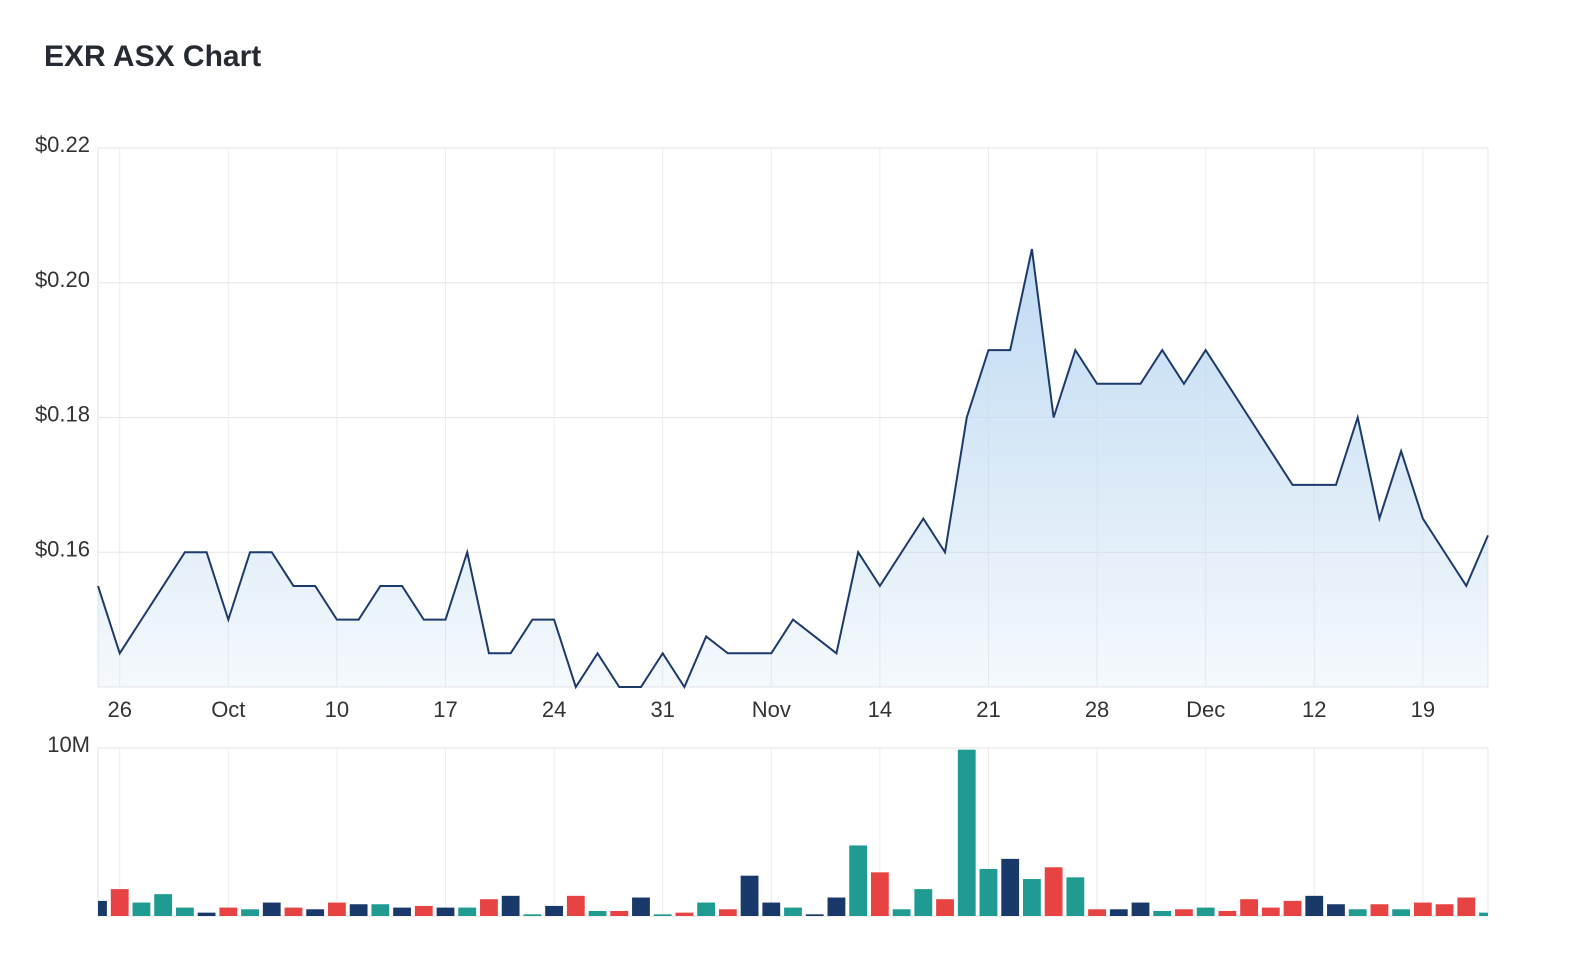  What do you see at coordinates (62, 346) in the screenshot?
I see `price-y-axis: $0.16 $0.18 $0.20 $0.22` at bounding box center [62, 346].